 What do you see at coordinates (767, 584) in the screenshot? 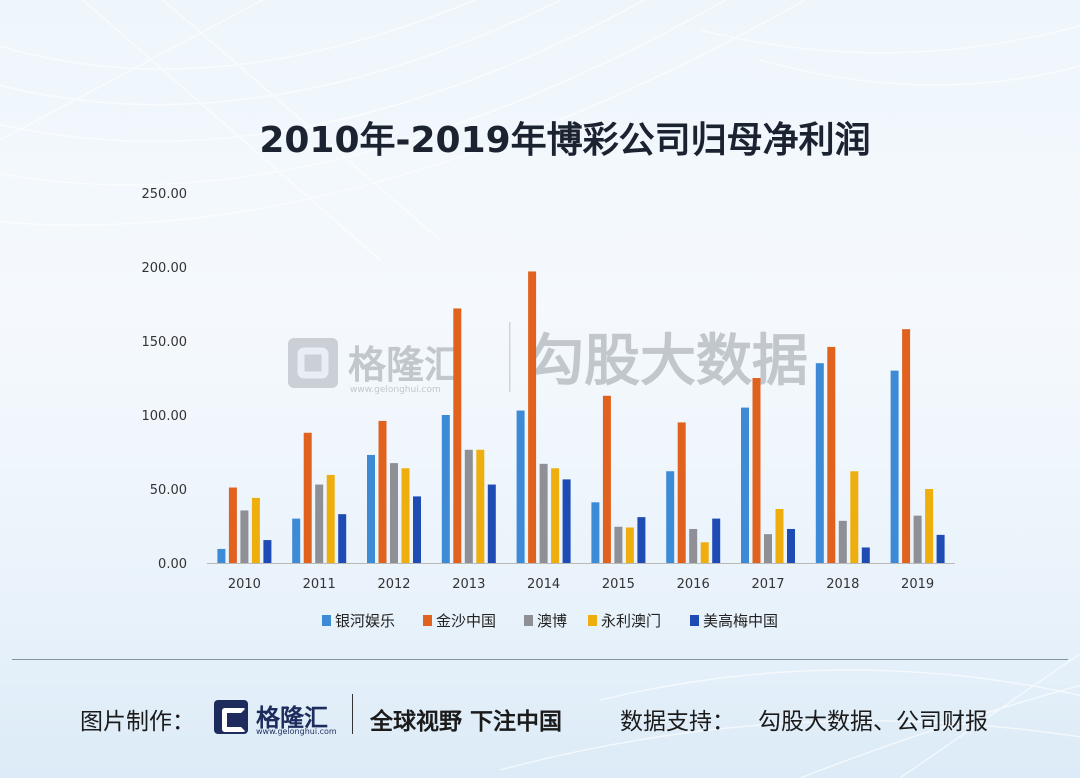
I see `x-tick-label: 2017` at bounding box center [767, 584].